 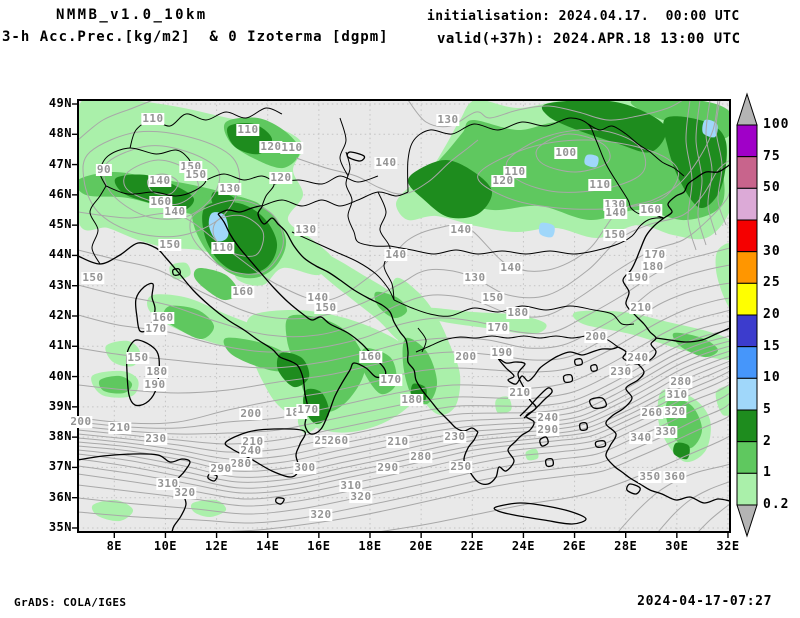 What do you see at coordinates (747, 521) in the screenshot?
I see `colorbar-arrow-down` at bounding box center [747, 521].